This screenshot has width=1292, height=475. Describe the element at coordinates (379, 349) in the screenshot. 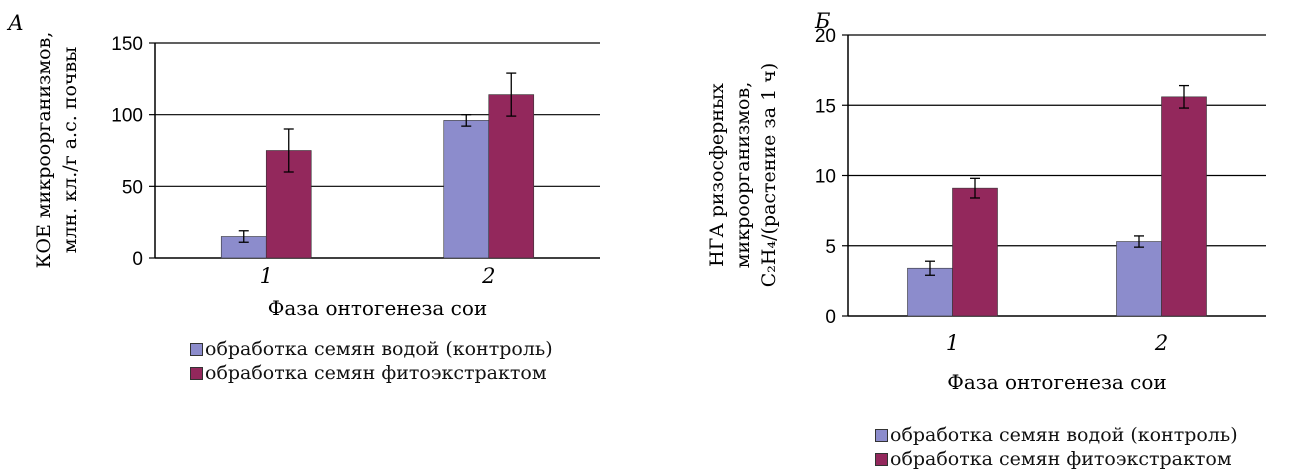

I see `chart-a-legend-label: обработка семян водой (контроль)` at that location.